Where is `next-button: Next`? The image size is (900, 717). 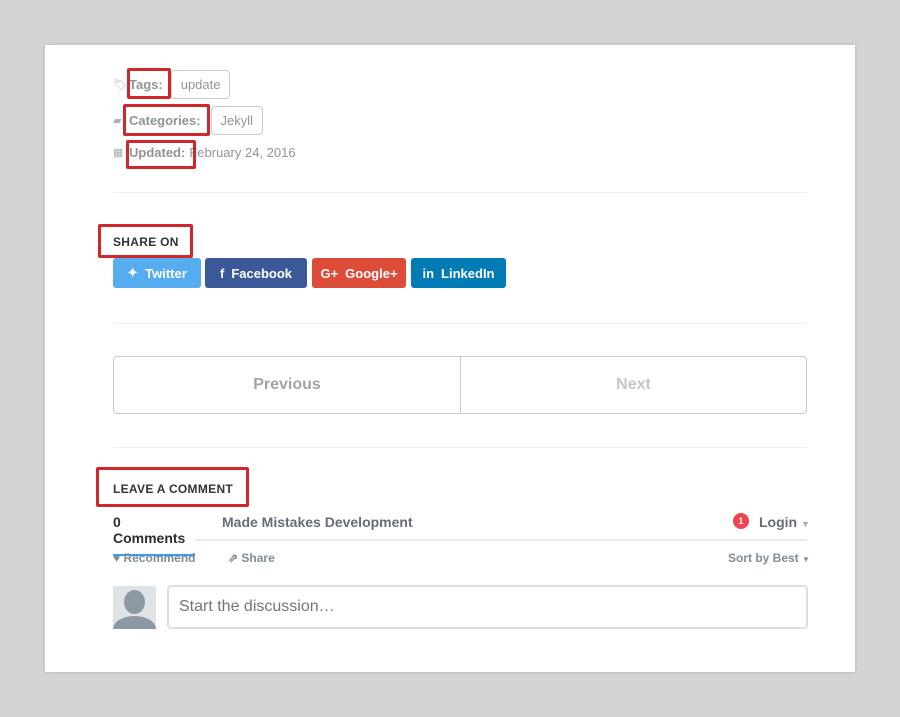 next-button: Next is located at coordinates (633, 385).